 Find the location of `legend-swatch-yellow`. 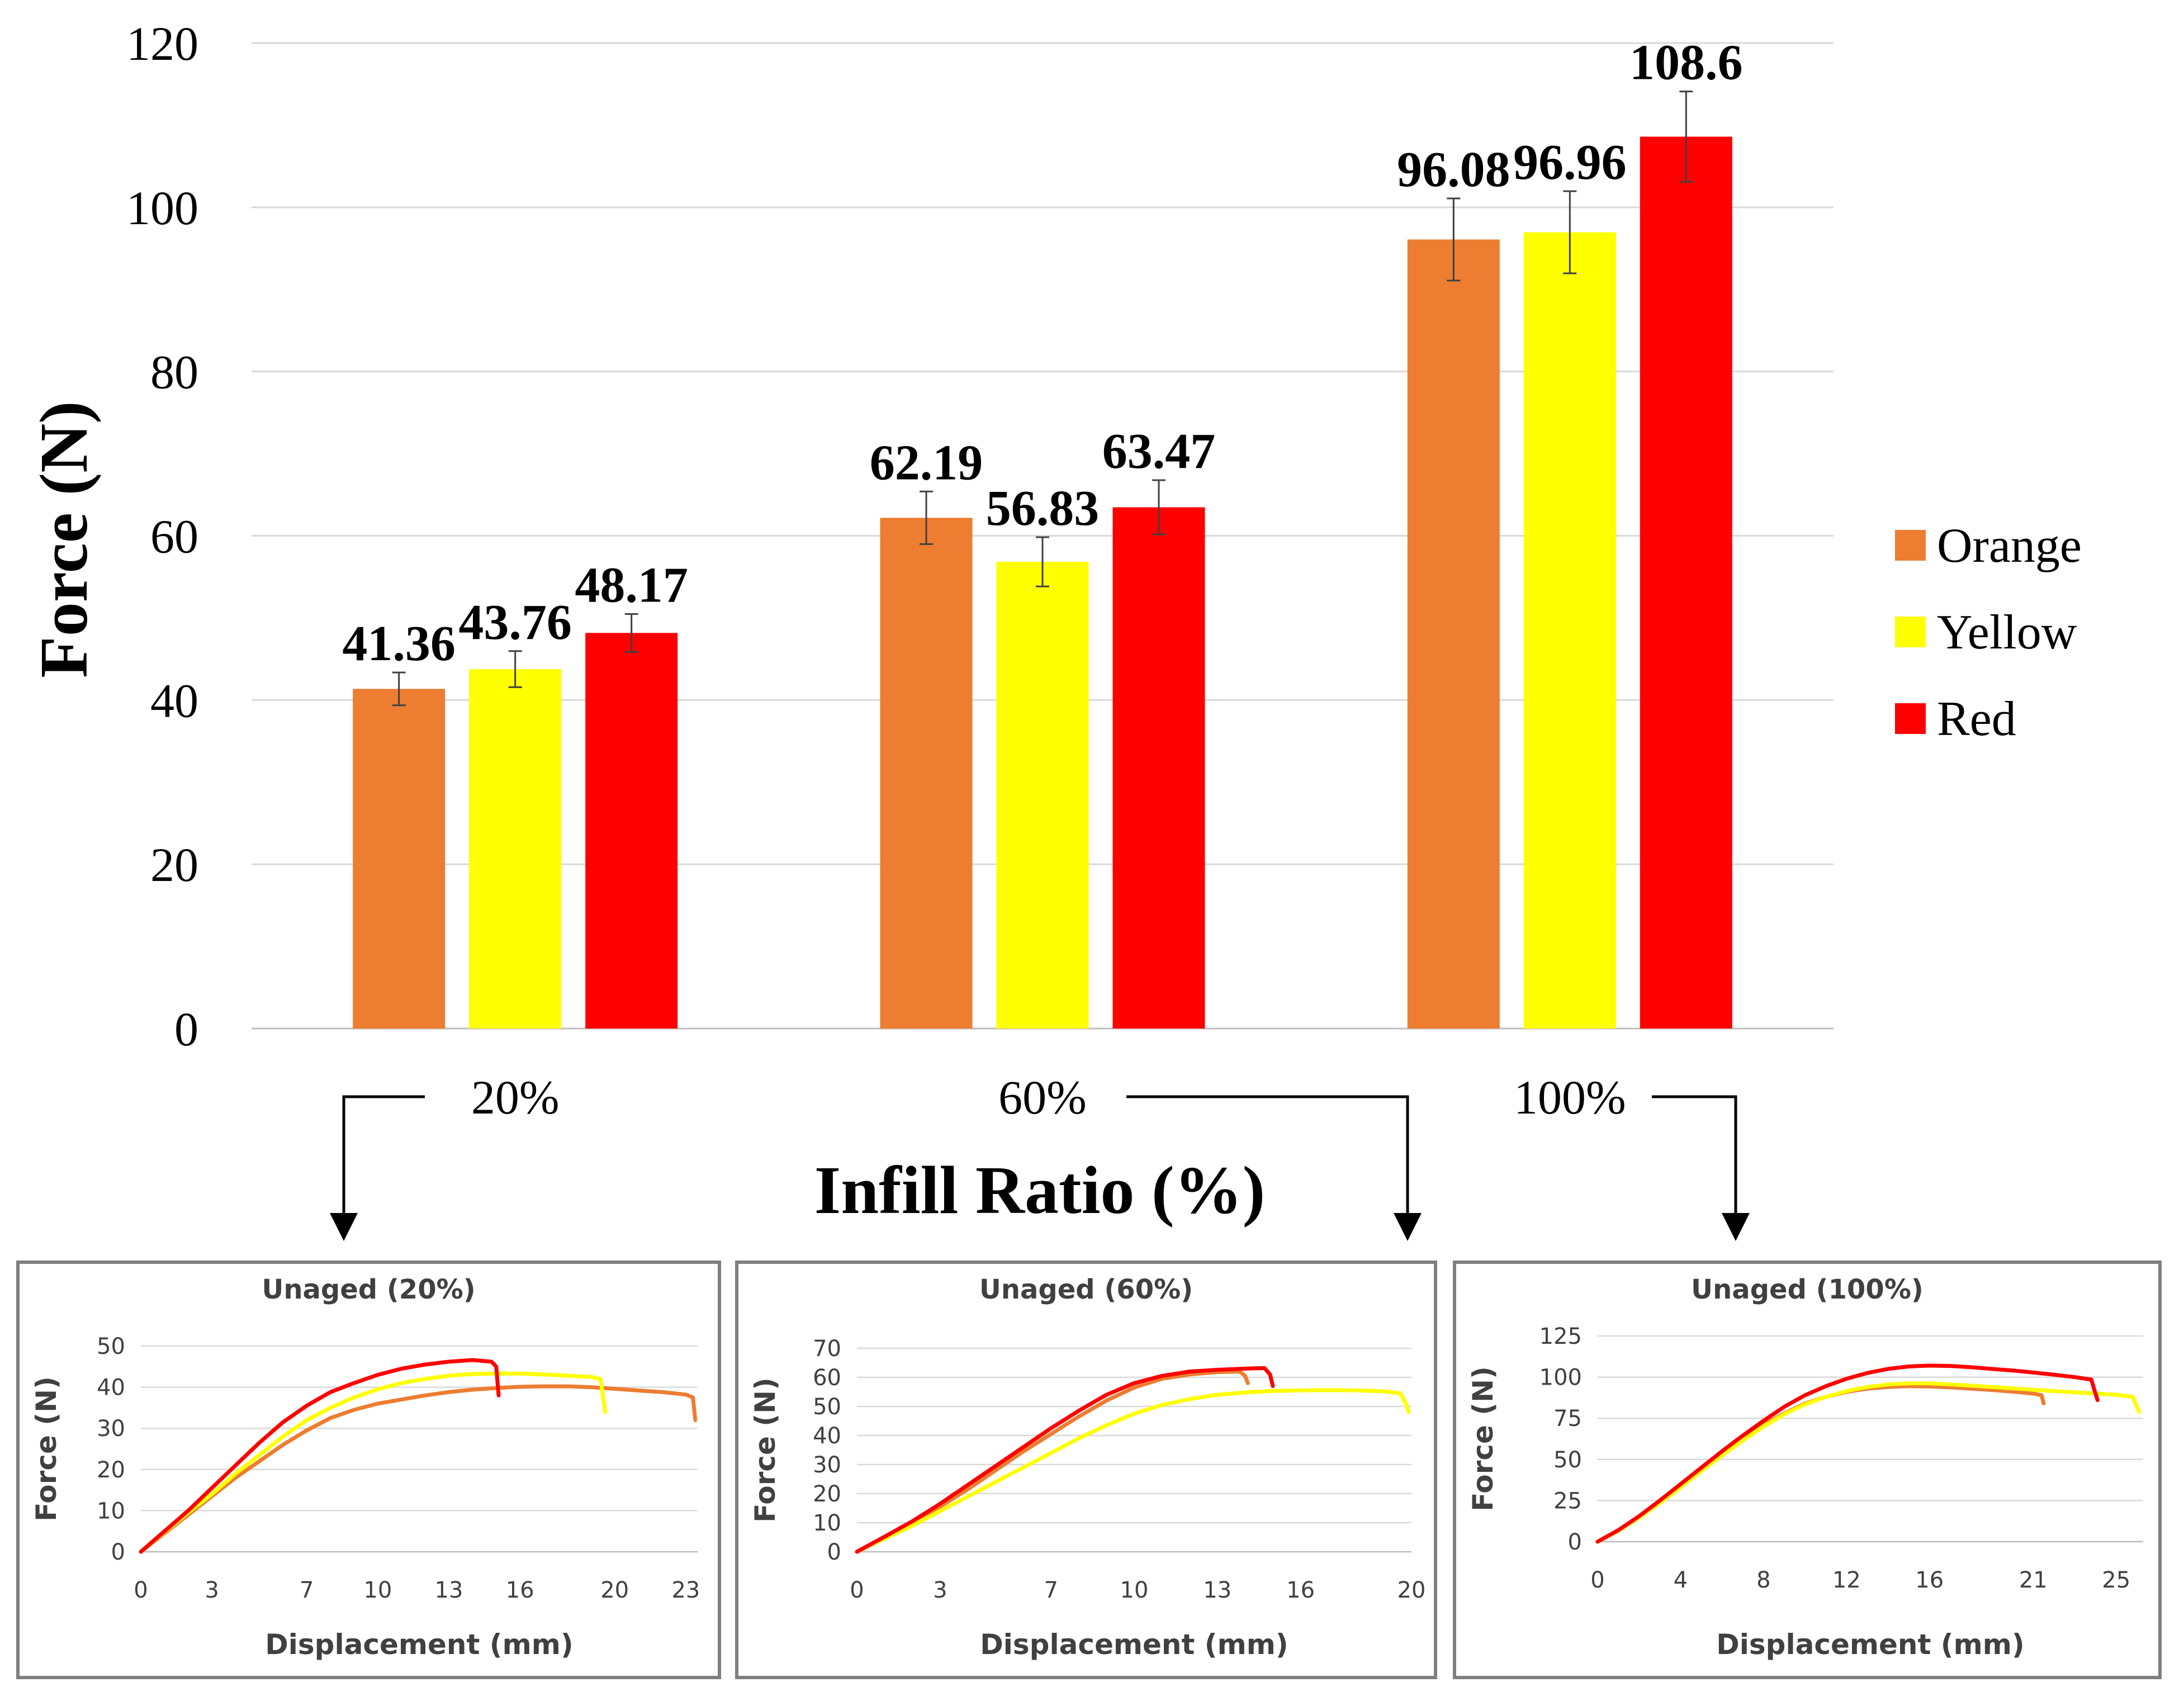

legend-swatch-yellow is located at coordinates (1911, 632).